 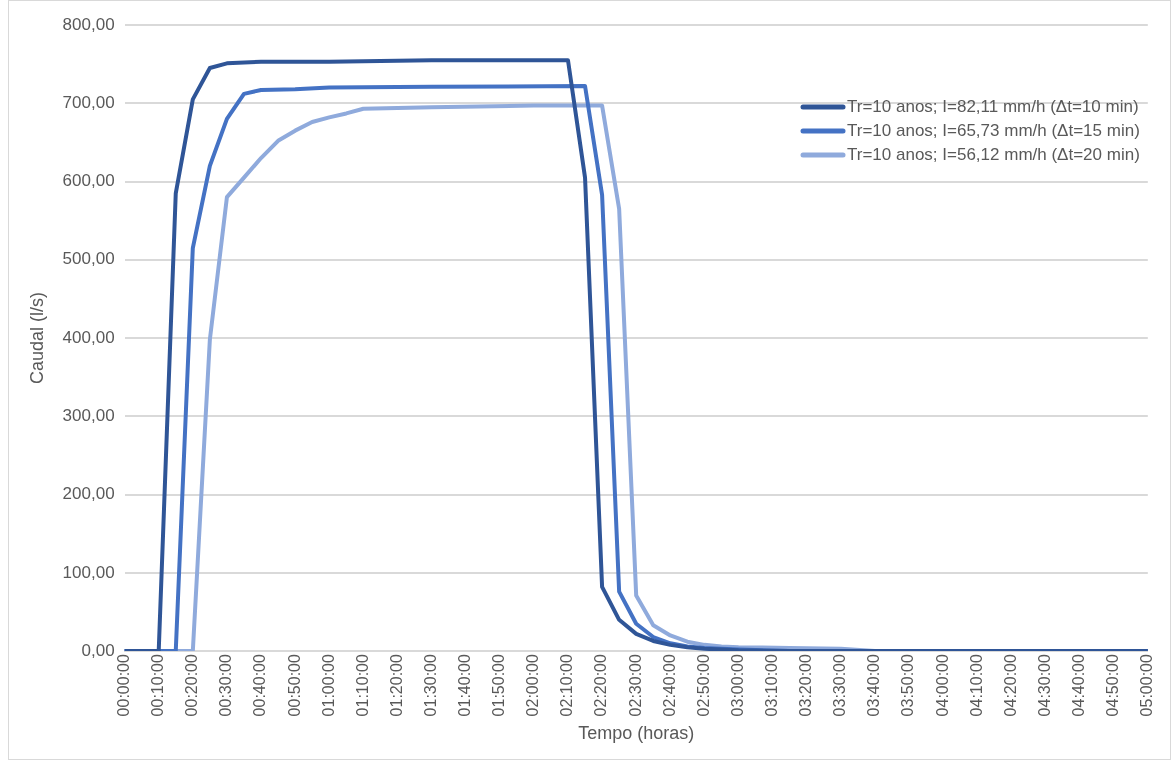 I want to click on x-tick-label: 00:40:00, so click(x=260, y=685).